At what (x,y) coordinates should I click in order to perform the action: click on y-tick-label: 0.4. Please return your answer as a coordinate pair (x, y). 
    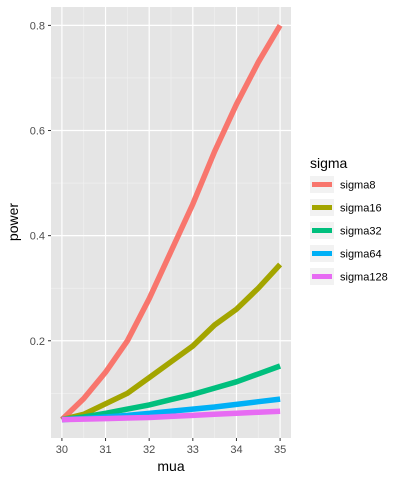
    Looking at the image, I should click on (37, 237).